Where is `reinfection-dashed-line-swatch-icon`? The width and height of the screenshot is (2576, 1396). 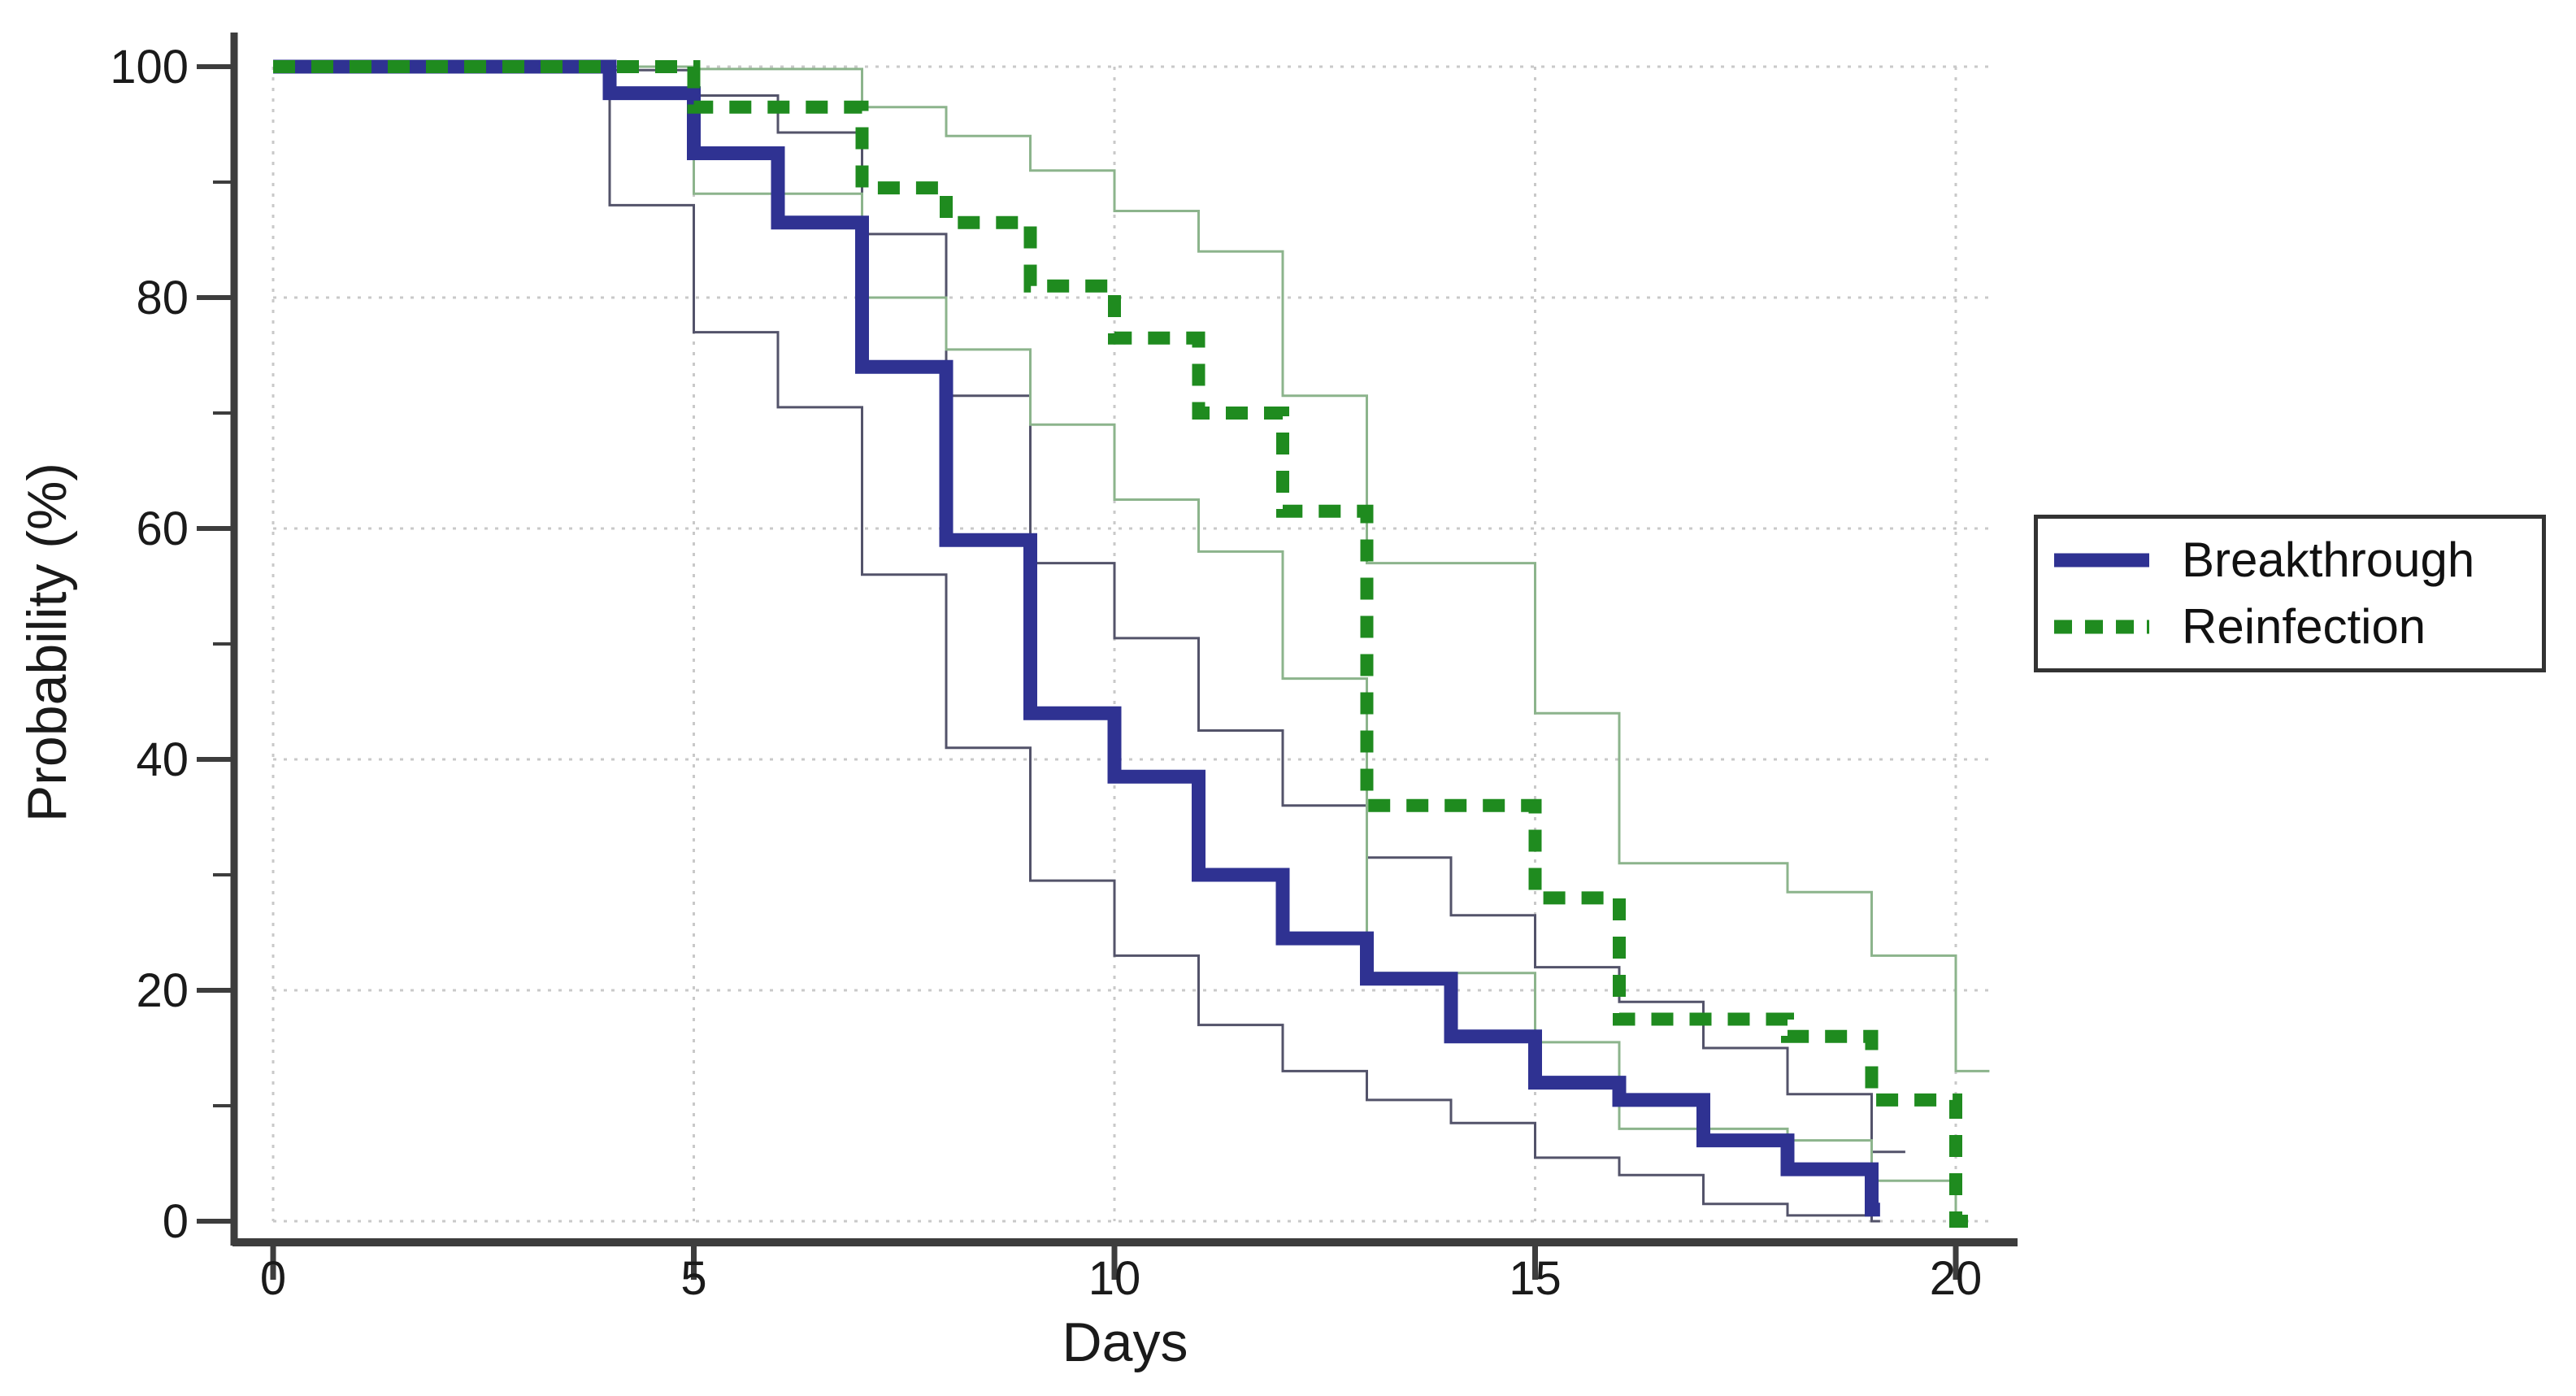 reinfection-dashed-line-swatch-icon is located at coordinates (2101, 627).